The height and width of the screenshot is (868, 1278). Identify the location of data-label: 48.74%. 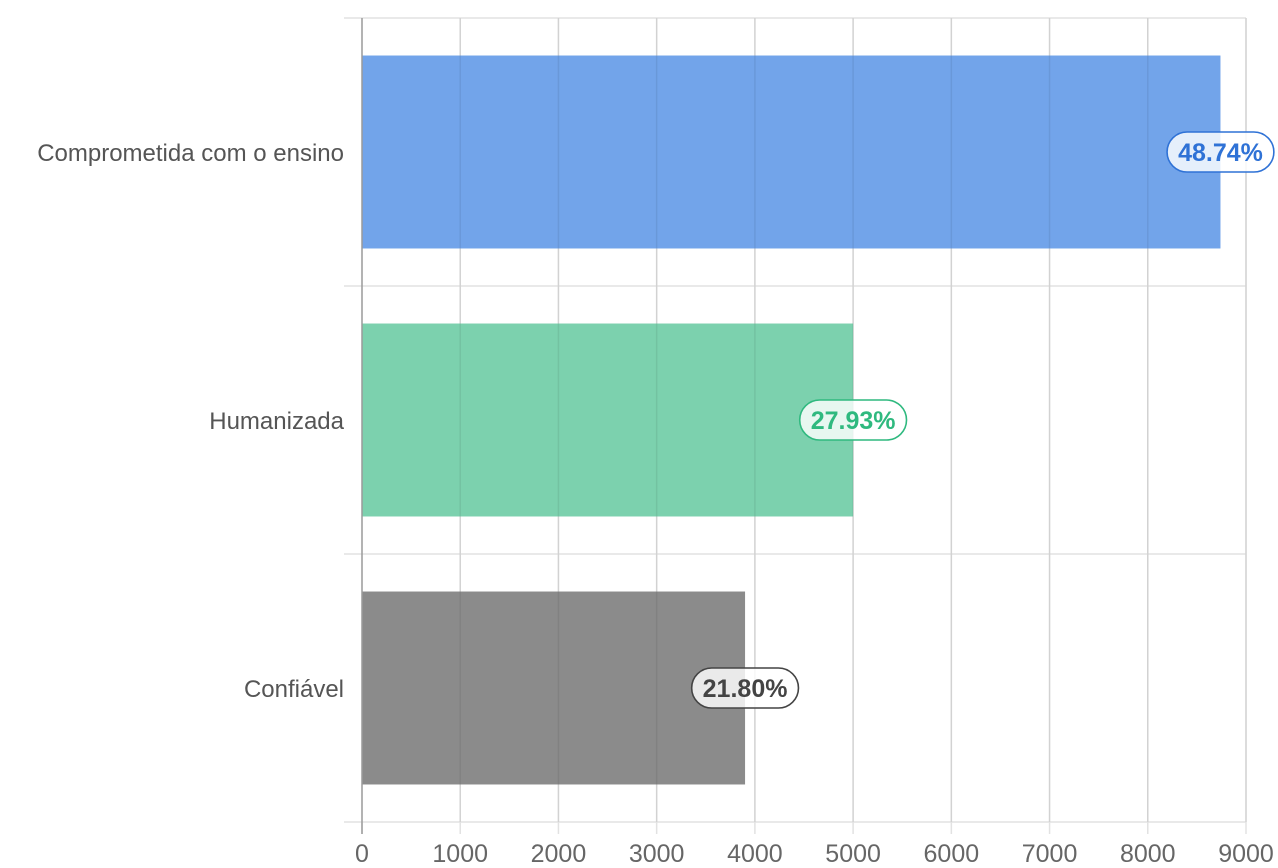
(1220, 153).